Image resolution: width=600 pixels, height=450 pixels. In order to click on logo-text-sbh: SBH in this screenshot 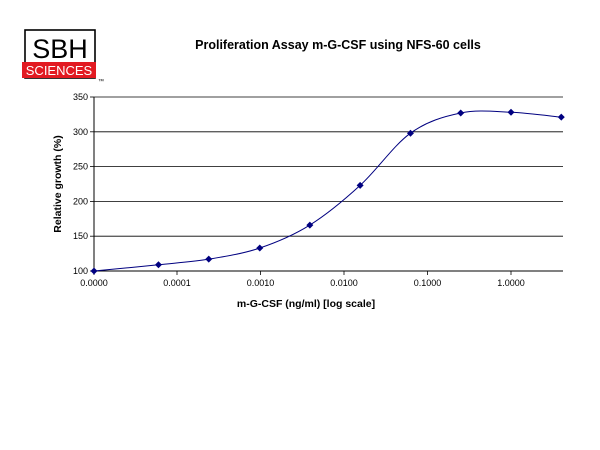, I will do `click(60, 49)`.